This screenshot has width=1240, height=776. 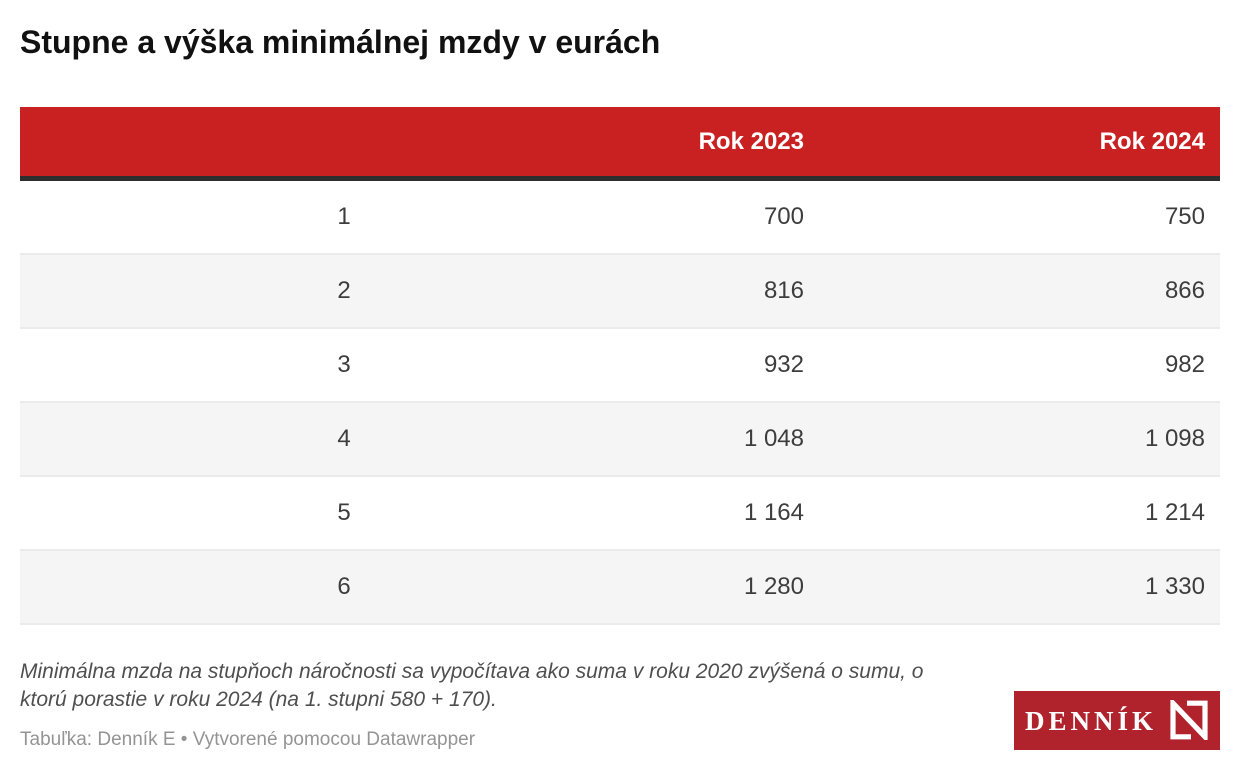 What do you see at coordinates (773, 586) in the screenshot?
I see `cell-rok-2023: 1 280` at bounding box center [773, 586].